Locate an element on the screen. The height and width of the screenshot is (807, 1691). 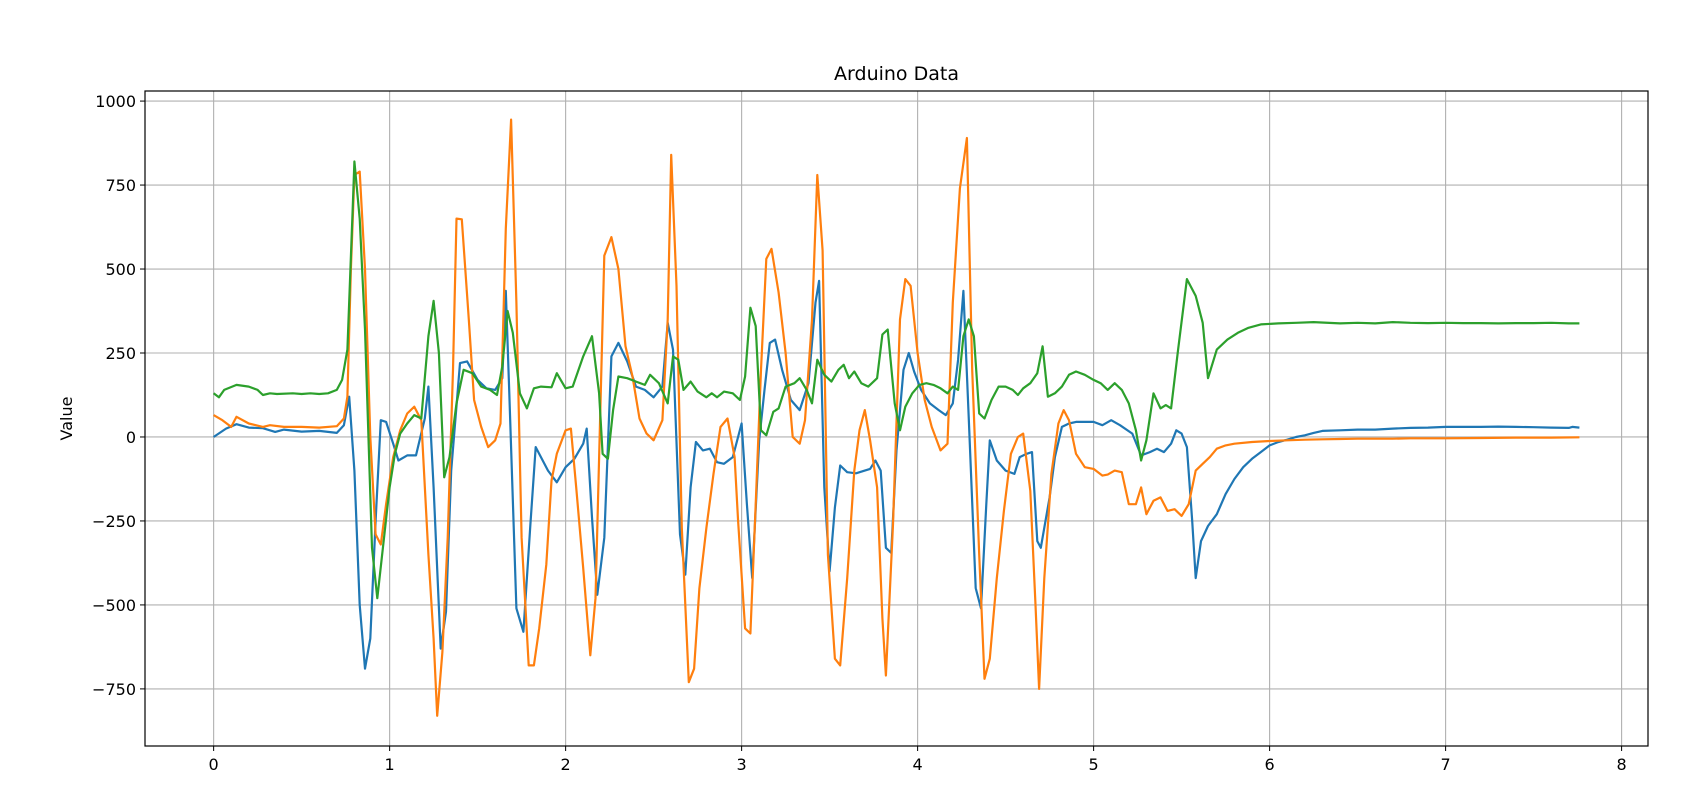
x-tick-label: 6 is located at coordinates (1270, 764).